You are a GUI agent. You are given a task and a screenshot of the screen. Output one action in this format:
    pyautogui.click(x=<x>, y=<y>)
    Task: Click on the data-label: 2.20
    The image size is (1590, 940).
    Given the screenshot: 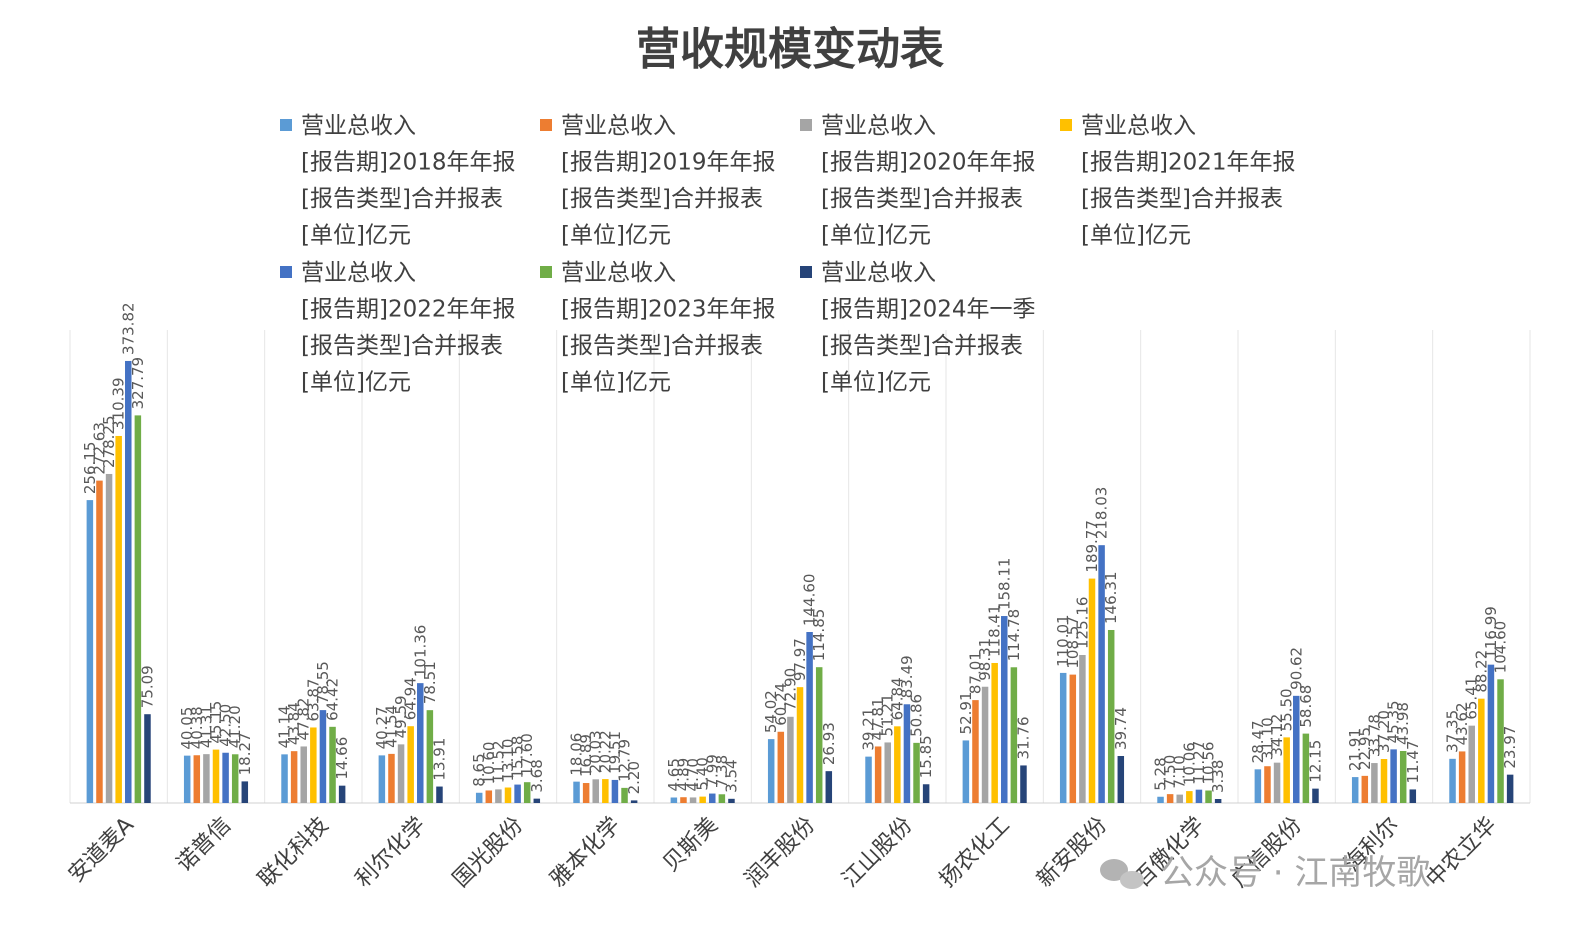 What is the action you would take?
    pyautogui.click(x=634, y=777)
    